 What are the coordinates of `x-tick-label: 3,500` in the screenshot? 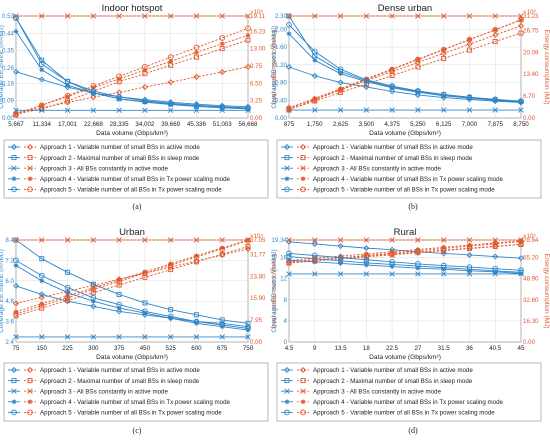 It's located at (367, 124).